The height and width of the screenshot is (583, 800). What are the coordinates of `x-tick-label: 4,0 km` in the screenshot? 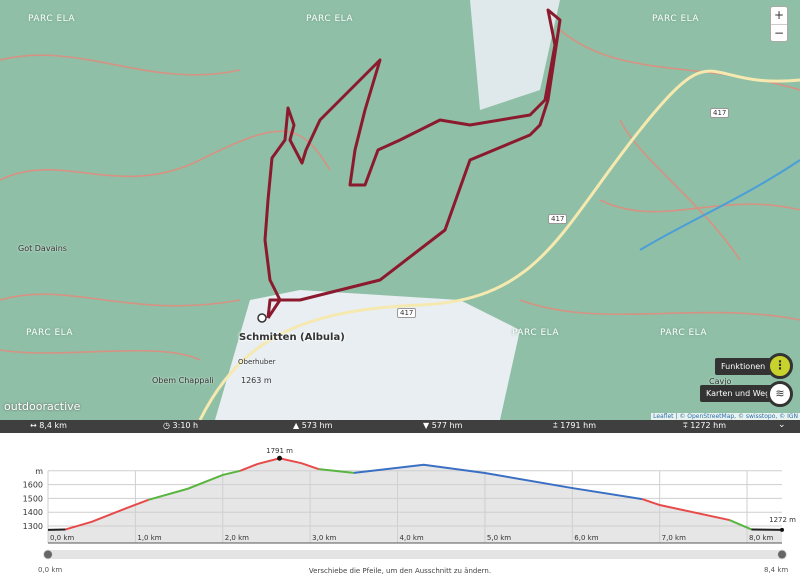 It's located at (412, 538).